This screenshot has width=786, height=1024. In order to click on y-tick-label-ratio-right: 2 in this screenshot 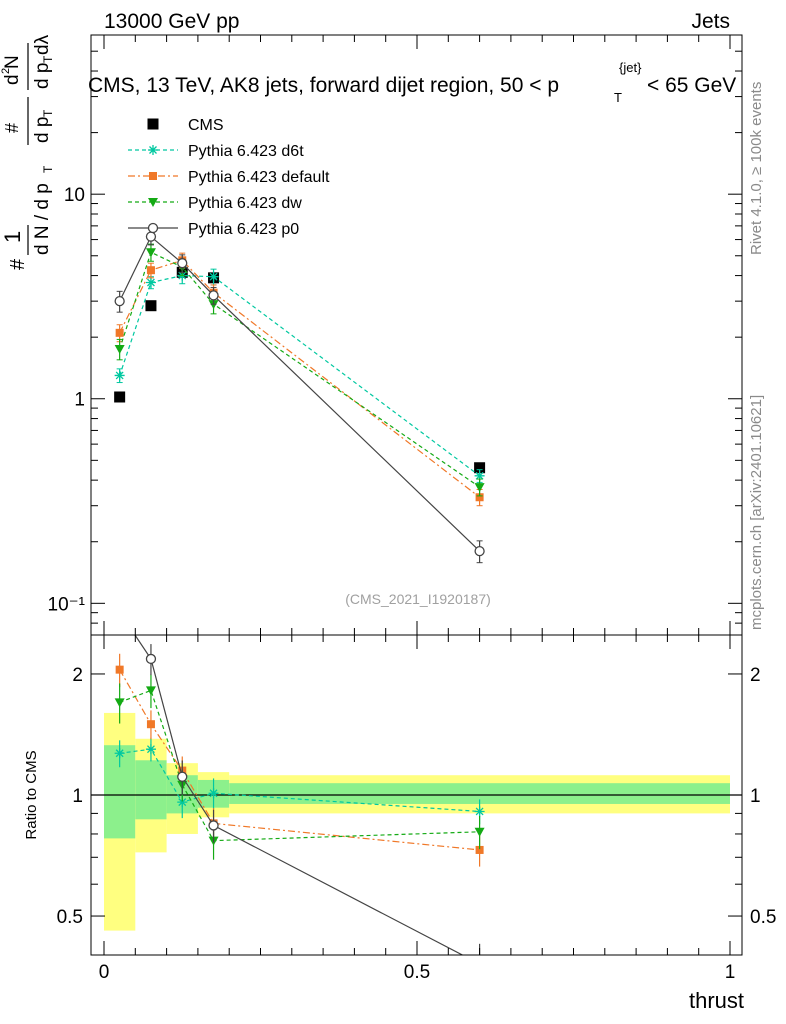, I will do `click(755, 675)`.